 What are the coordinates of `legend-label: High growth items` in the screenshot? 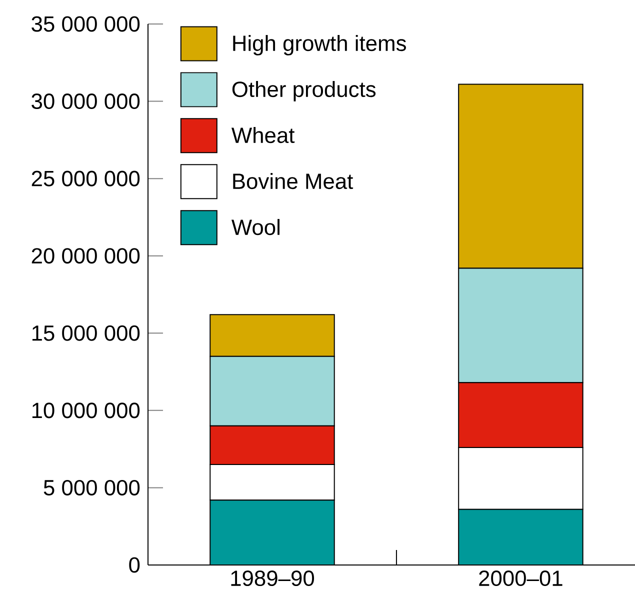 It's located at (319, 45).